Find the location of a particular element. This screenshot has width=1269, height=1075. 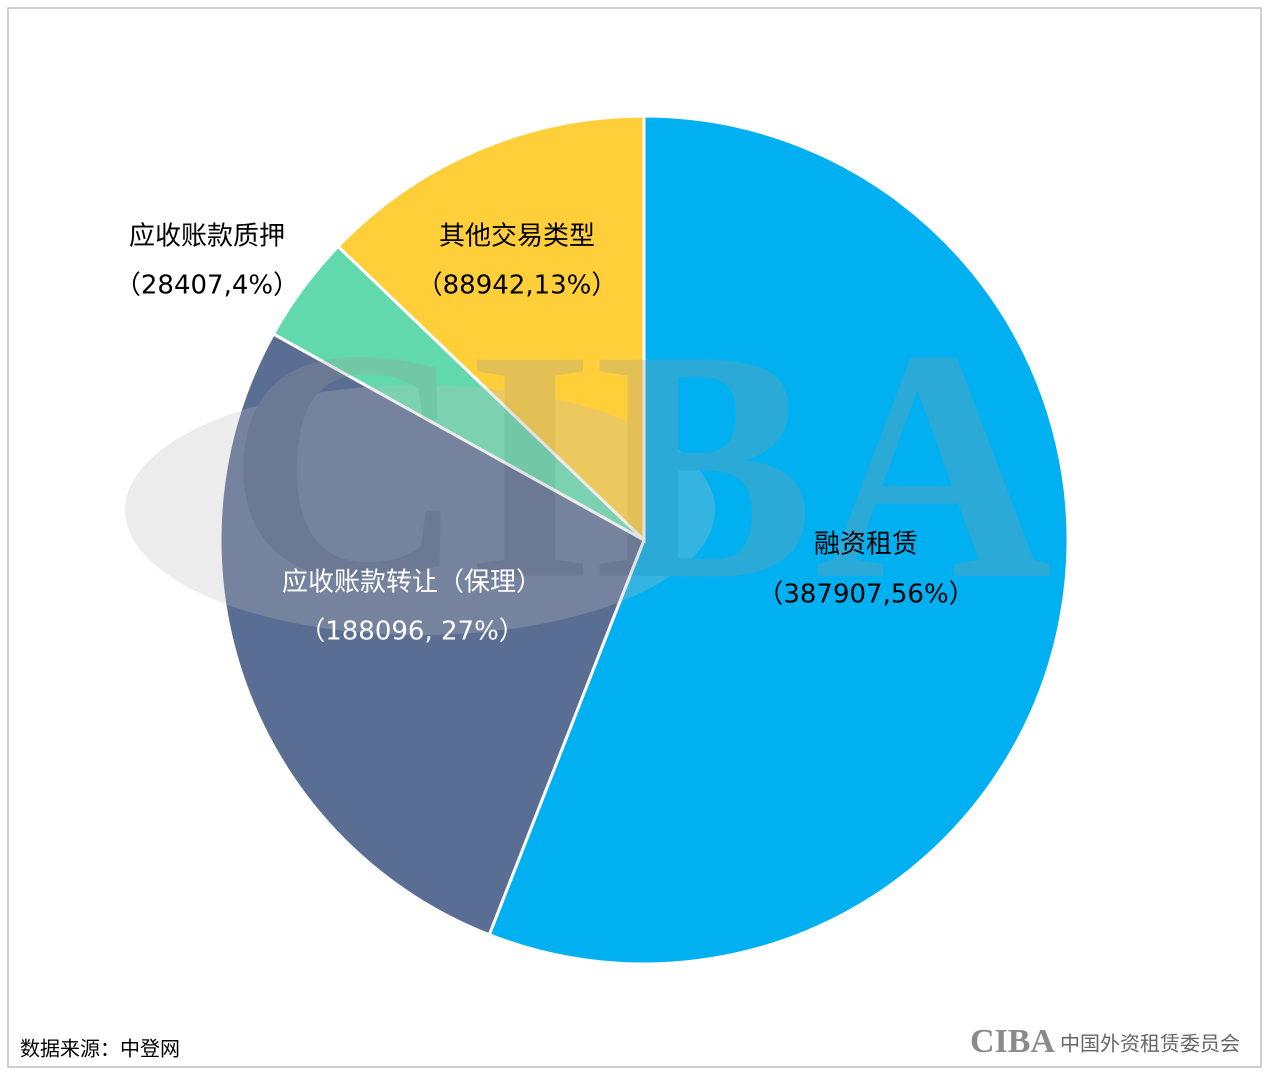

footer-org: 中国外资租赁委员会 is located at coordinates (1150, 1044).